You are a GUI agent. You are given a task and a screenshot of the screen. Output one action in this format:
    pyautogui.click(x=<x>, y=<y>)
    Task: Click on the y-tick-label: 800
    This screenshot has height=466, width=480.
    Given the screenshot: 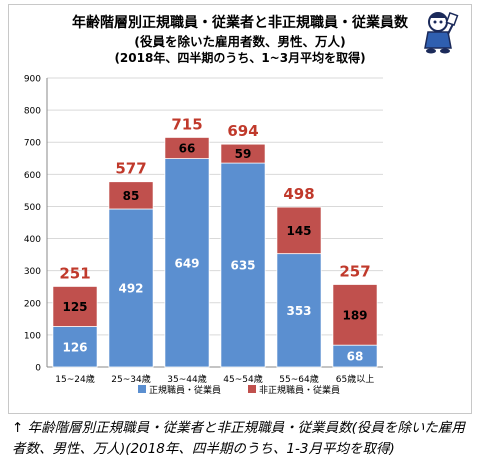 What is the action you would take?
    pyautogui.click(x=32, y=112)
    